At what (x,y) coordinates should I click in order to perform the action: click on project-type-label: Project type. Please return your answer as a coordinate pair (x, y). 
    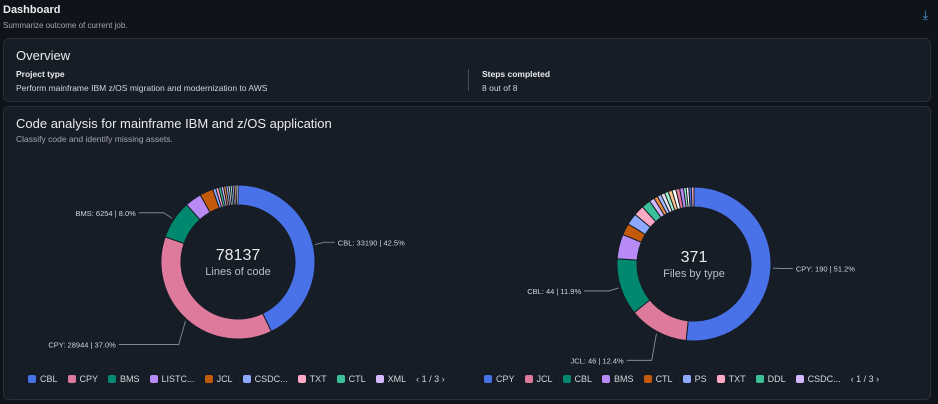
    Looking at the image, I should click on (40, 74).